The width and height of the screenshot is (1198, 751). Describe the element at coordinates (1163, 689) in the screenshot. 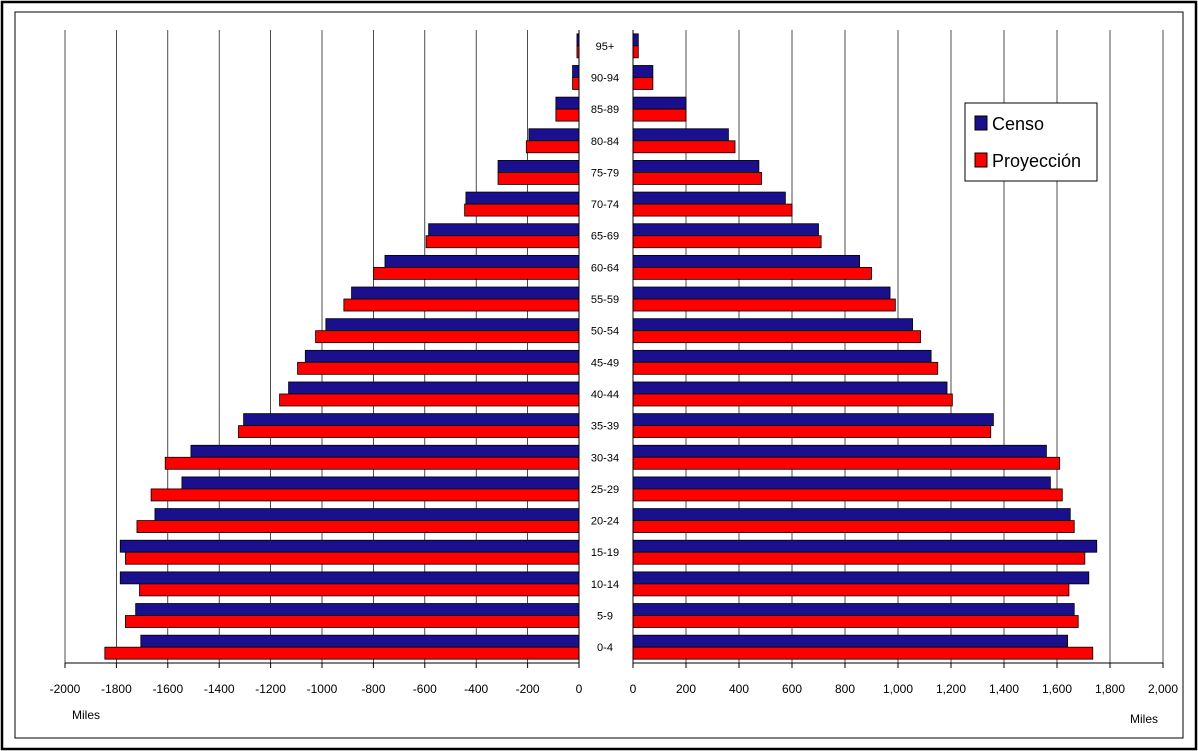

I see `tick-label-right: 2,000` at that location.